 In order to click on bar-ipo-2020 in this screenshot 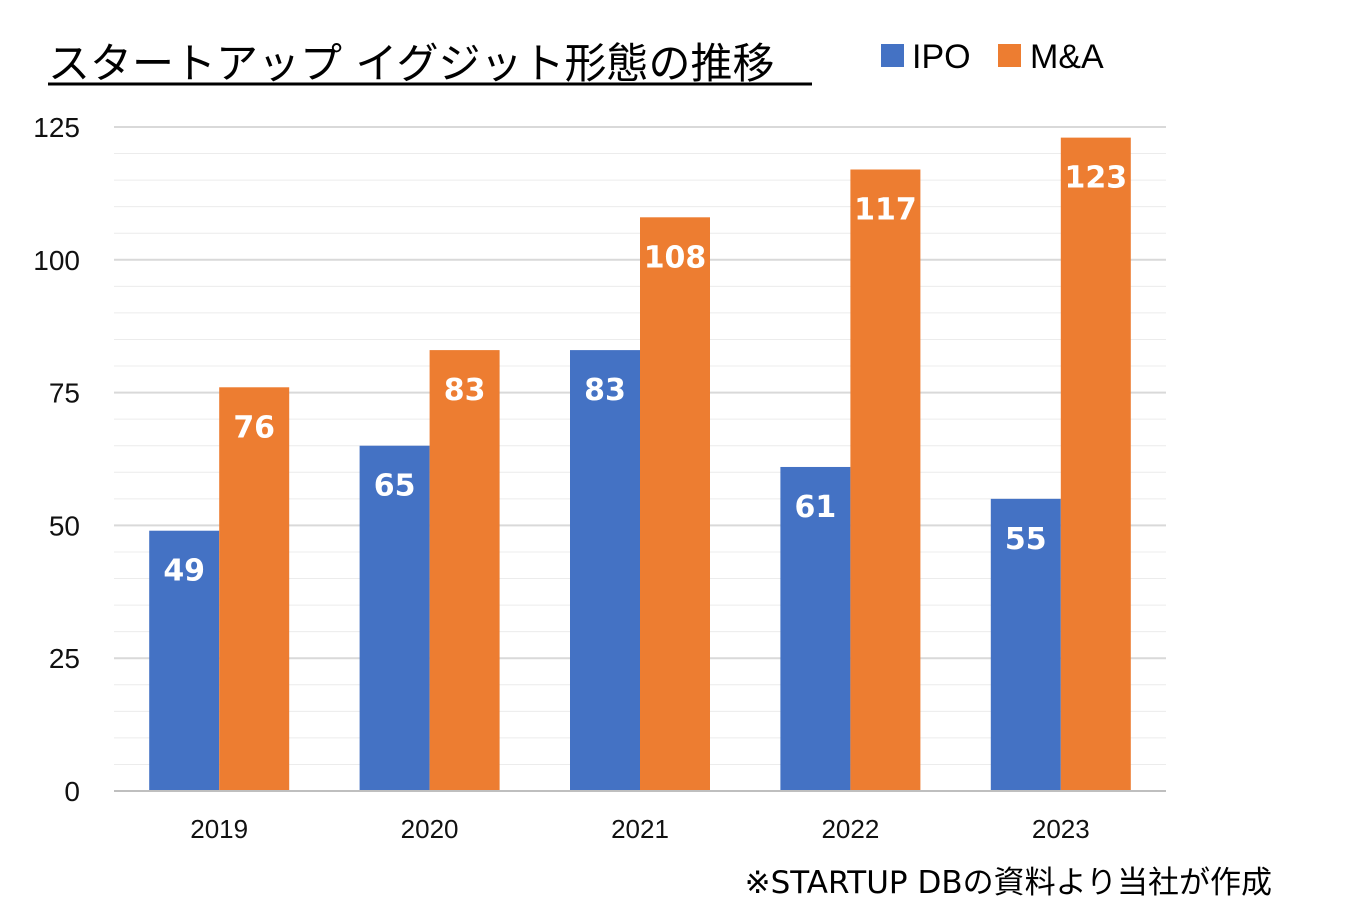, I will do `click(394, 618)`.